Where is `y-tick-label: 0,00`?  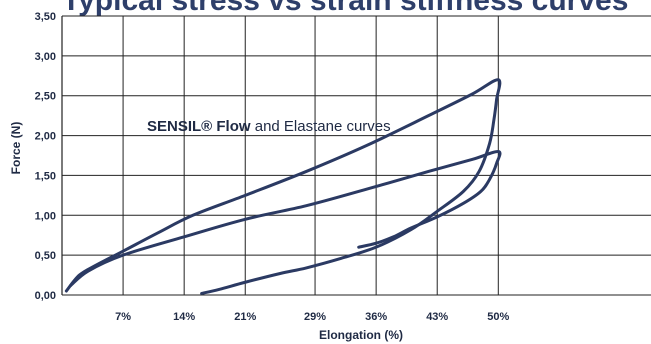
y-tick-label: 0,00 is located at coordinates (45, 296).